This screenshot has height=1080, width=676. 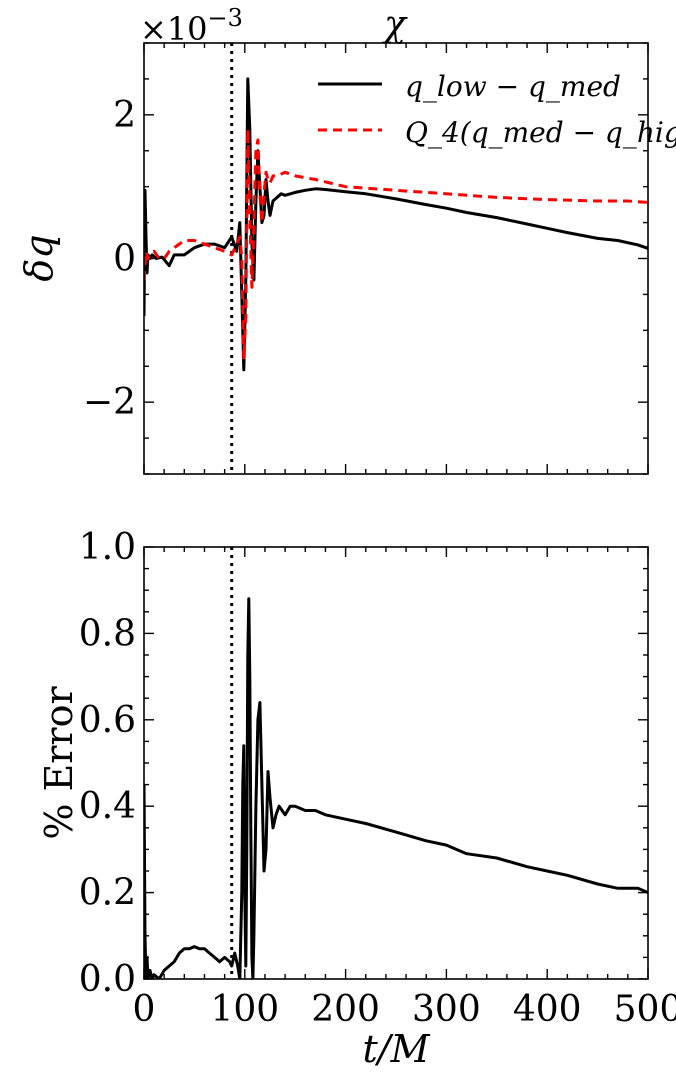 What do you see at coordinates (107, 893) in the screenshot?
I see `bottom-y-tick-label: 0.2` at bounding box center [107, 893].